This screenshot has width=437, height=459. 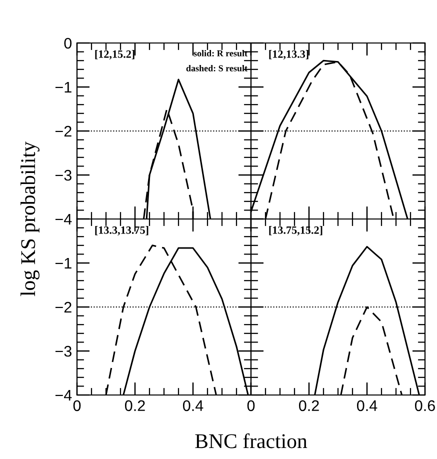 What do you see at coordinates (121, 231) in the screenshot?
I see `text: [13.3,13.75]` at bounding box center [121, 231].